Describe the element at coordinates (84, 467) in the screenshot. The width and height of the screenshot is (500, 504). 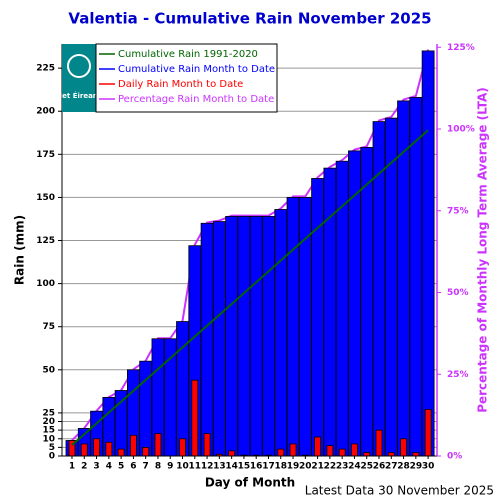
I see `x-tick-label: 2` at that location.